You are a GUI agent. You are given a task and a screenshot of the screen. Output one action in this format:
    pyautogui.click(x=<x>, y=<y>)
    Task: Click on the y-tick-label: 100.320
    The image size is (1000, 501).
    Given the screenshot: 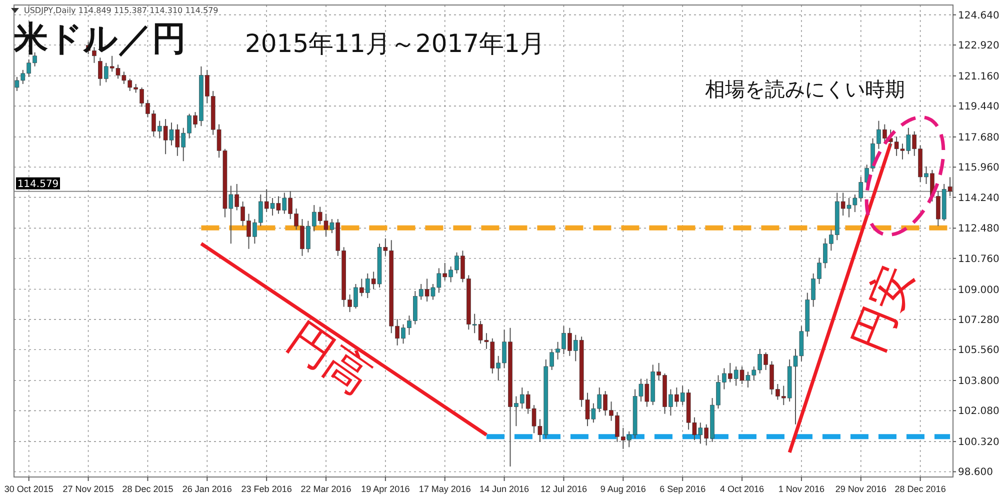 What is the action you would take?
    pyautogui.click(x=979, y=442)
    